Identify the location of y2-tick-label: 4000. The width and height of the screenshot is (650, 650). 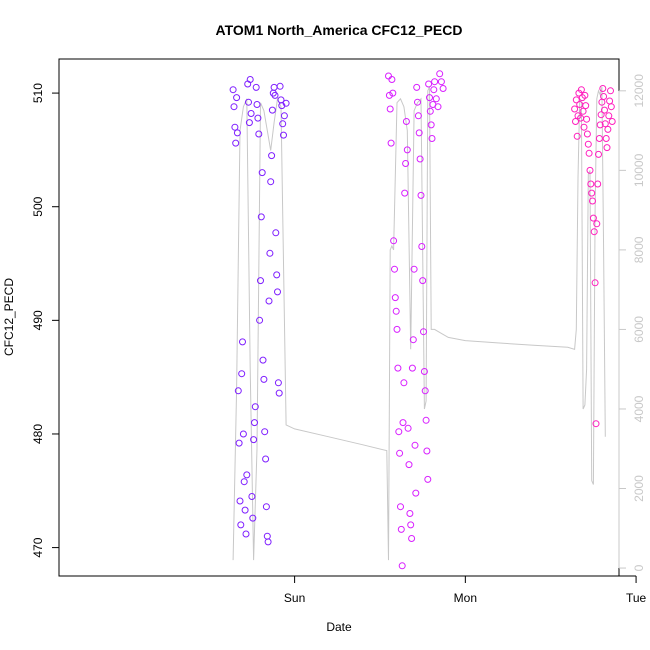
(639, 408).